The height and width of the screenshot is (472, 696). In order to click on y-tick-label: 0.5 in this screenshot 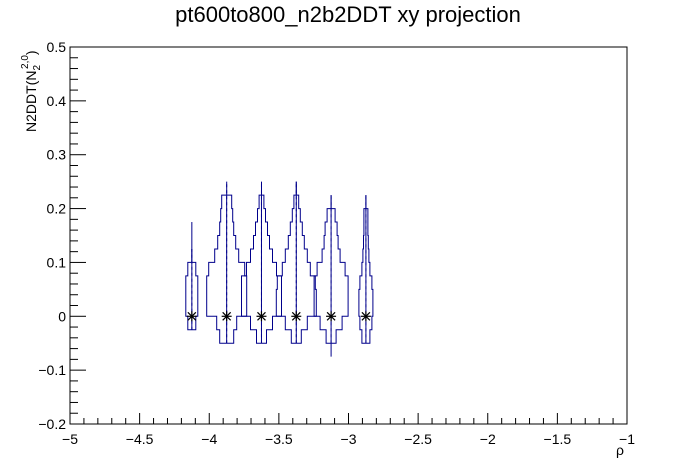, I will do `click(57, 47)`.